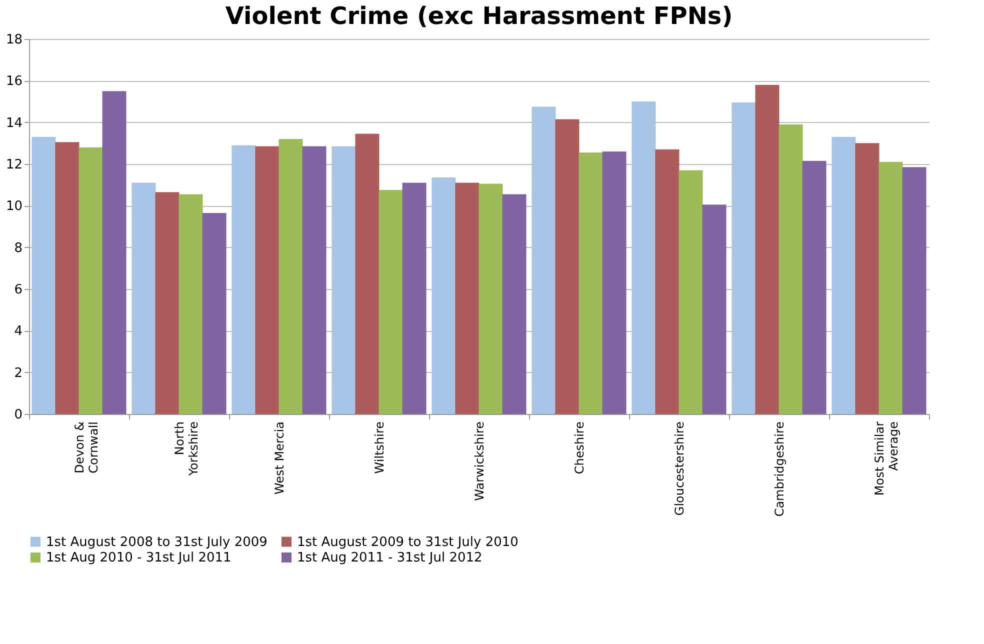 The height and width of the screenshot is (644, 984). What do you see at coordinates (279, 458) in the screenshot?
I see `x-tick-label: West Mercia` at bounding box center [279, 458].